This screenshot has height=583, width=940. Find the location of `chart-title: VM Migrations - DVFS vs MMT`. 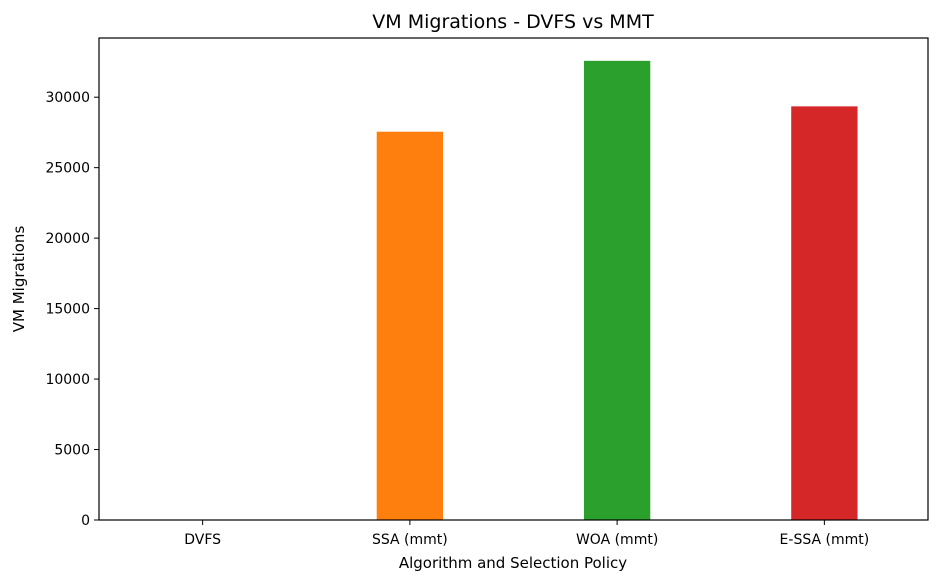

chart-title: VM Migrations - DVFS vs MMT is located at coordinates (513, 22).